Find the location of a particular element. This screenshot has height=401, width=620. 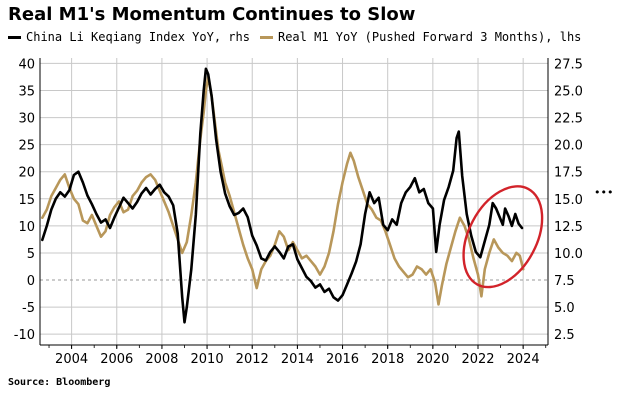

x-axis-tick-label: 2018 is located at coordinates (387, 359).